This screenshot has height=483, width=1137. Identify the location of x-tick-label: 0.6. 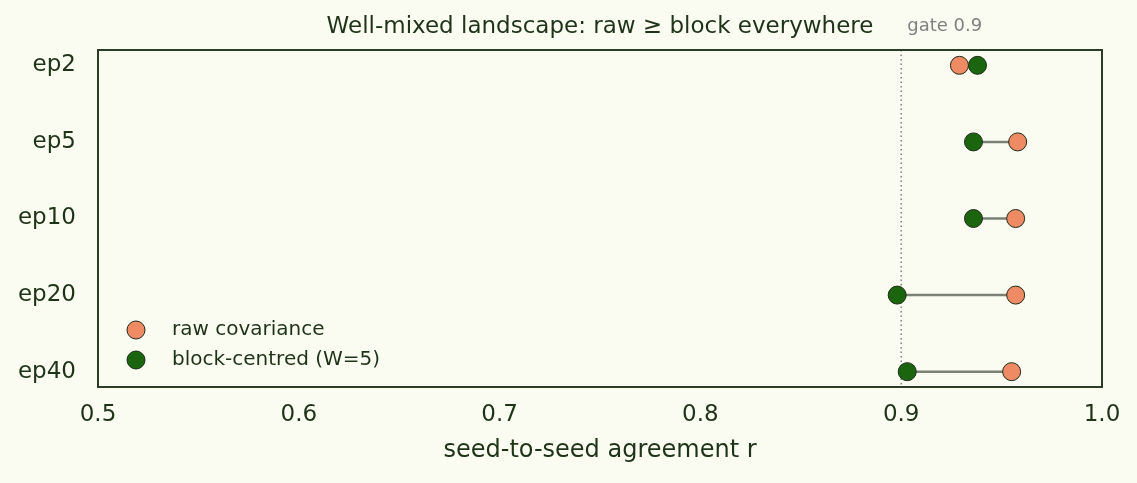
(299, 412).